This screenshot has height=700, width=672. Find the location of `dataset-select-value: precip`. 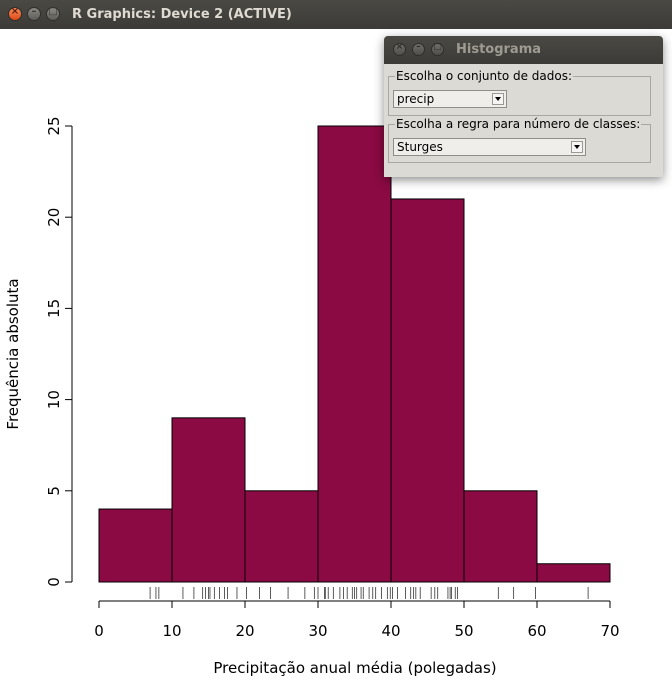

dataset-select-value: precip is located at coordinates (416, 99).